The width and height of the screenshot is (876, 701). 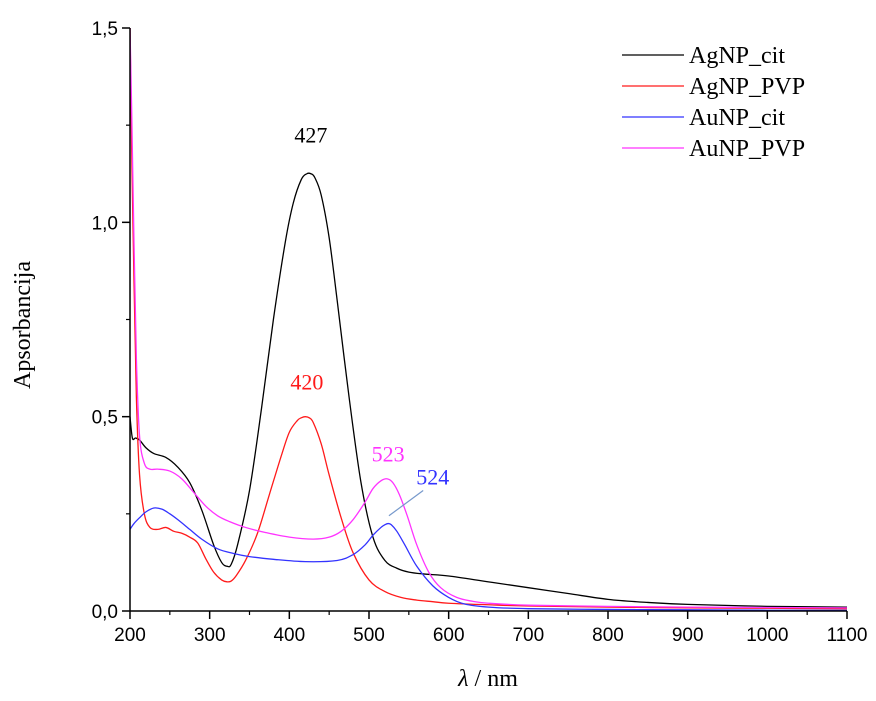 I want to click on legend-label: AuNP_PVP, so click(x=747, y=149).